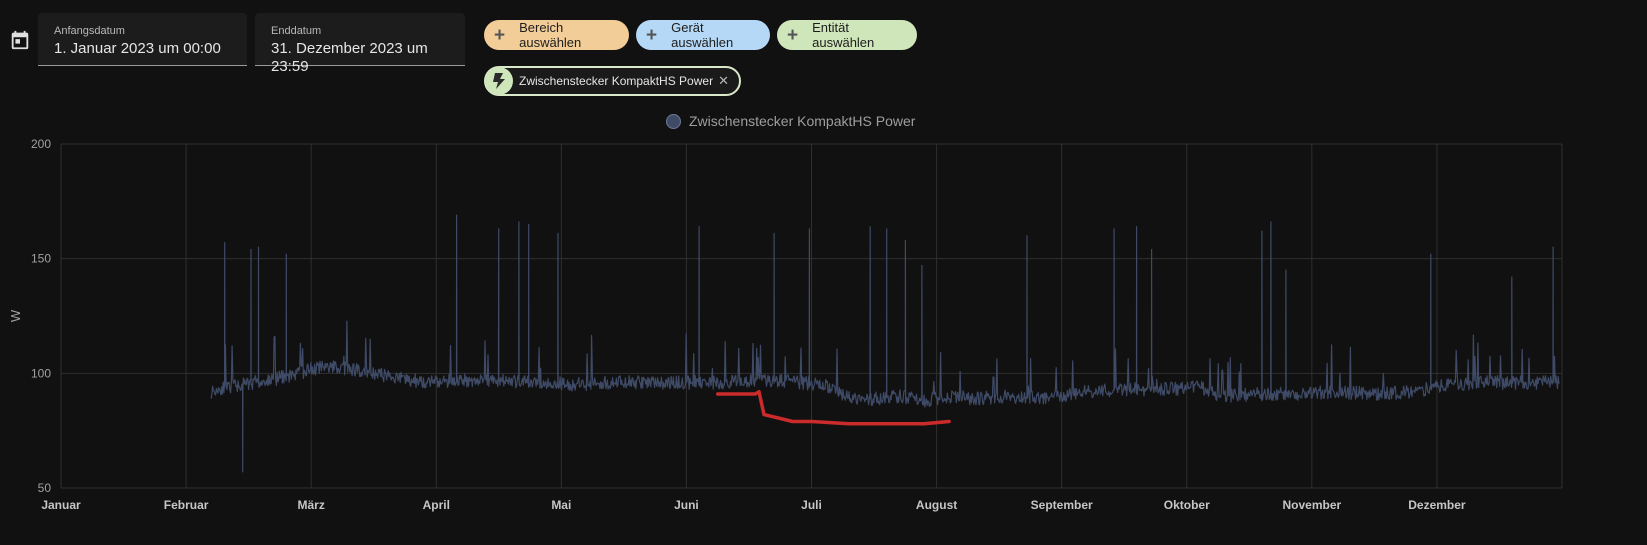 This screenshot has height=545, width=1647. I want to click on remove-entity-icon: ✕, so click(723, 80).